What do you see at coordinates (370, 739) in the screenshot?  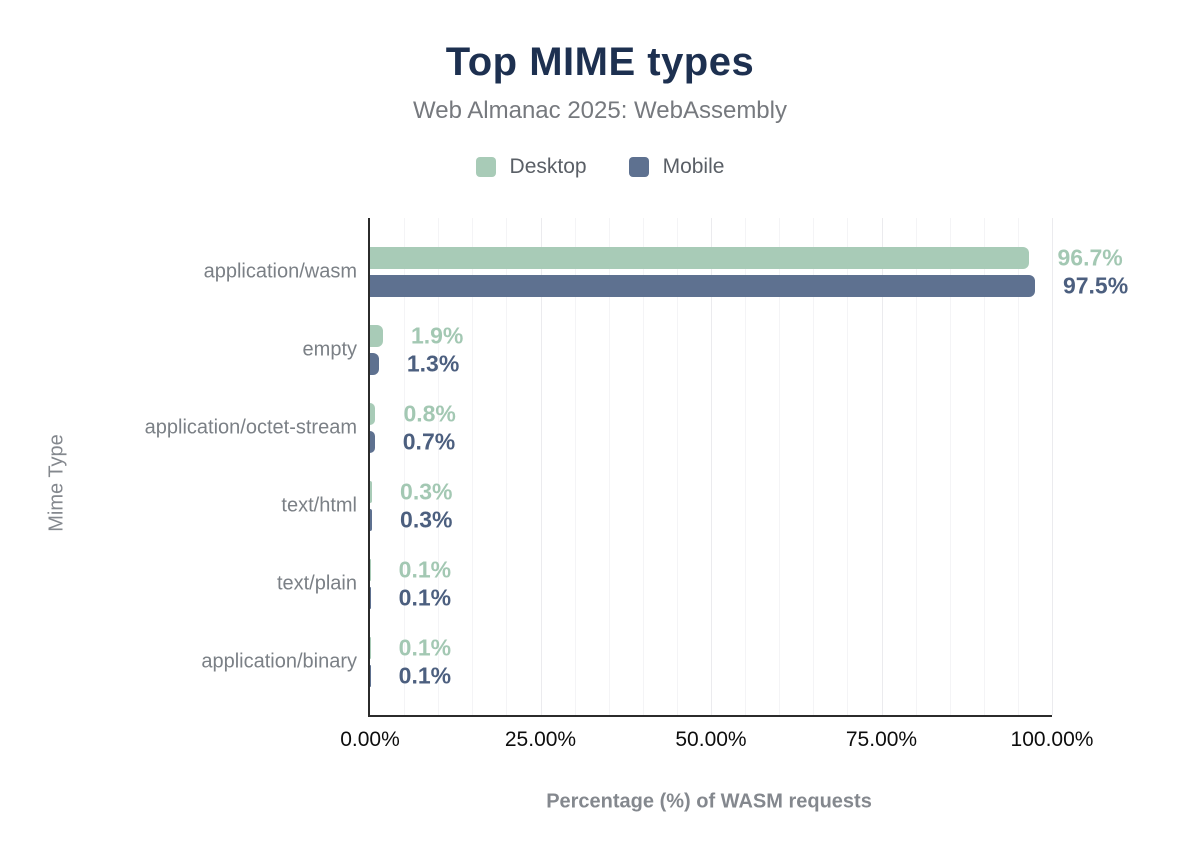 I see `x-tick-label: 0.00%` at bounding box center [370, 739].